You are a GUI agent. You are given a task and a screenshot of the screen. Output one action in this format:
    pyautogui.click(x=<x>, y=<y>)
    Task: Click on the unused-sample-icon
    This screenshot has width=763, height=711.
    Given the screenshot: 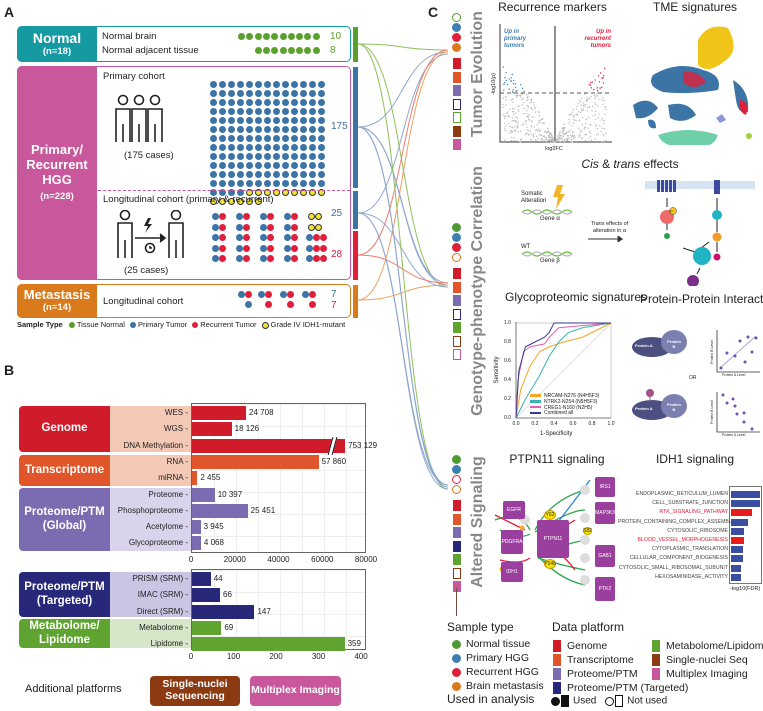 What is the action you would take?
    pyautogui.click(x=456, y=257)
    